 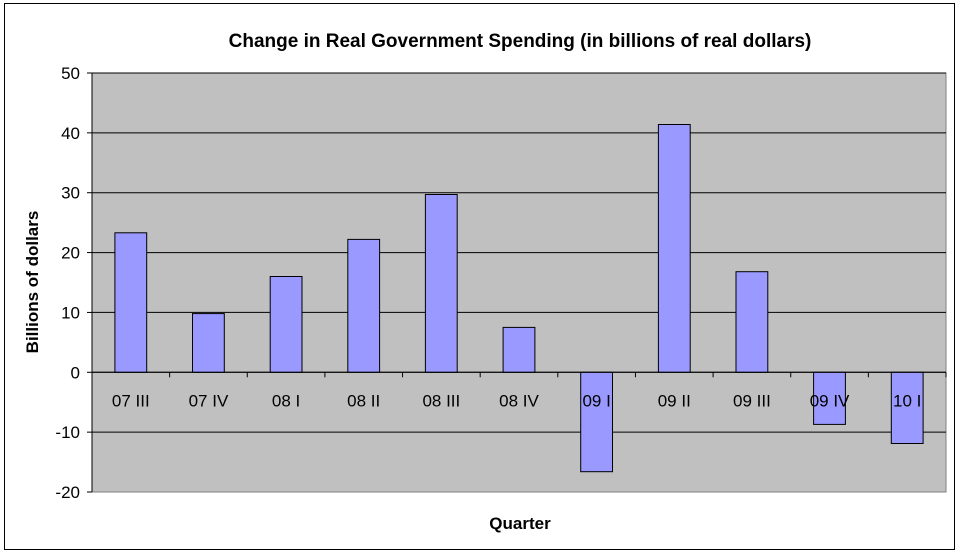 I want to click on bar-08-iii, so click(x=441, y=283).